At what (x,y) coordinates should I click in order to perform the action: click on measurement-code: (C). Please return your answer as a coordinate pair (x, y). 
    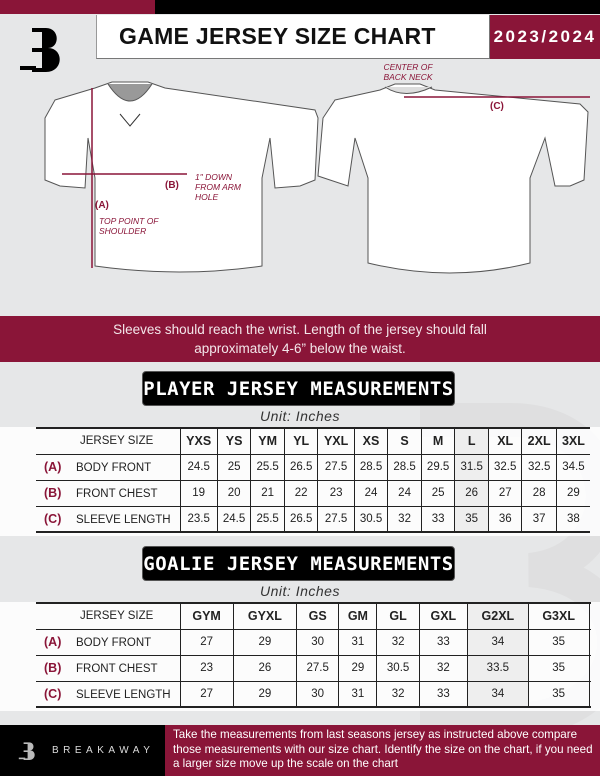
    Looking at the image, I should click on (53, 693).